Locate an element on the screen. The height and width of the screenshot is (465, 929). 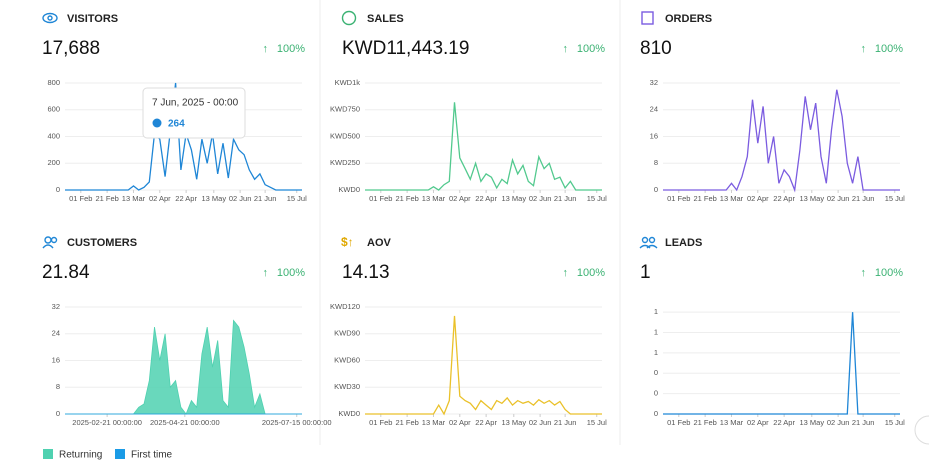
card-title: SALES is located at coordinates (385, 19).